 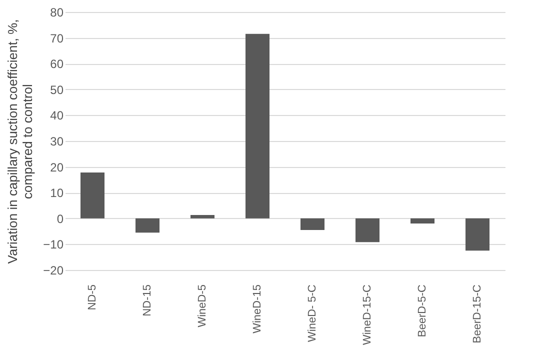 I want to click on y-tick-label: 40, so click(x=57, y=115).